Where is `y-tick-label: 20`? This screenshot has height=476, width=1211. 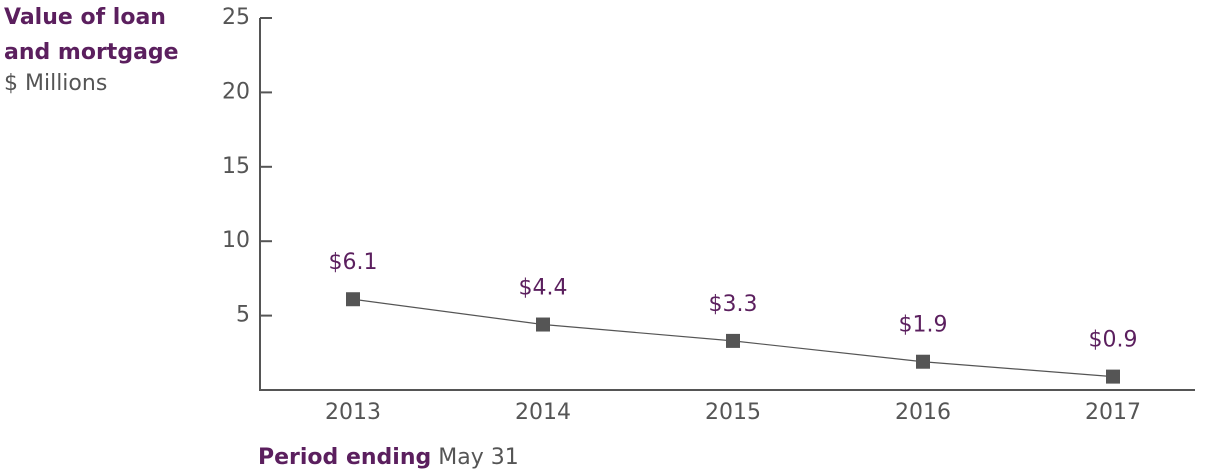 y-tick-label: 20 is located at coordinates (236, 91).